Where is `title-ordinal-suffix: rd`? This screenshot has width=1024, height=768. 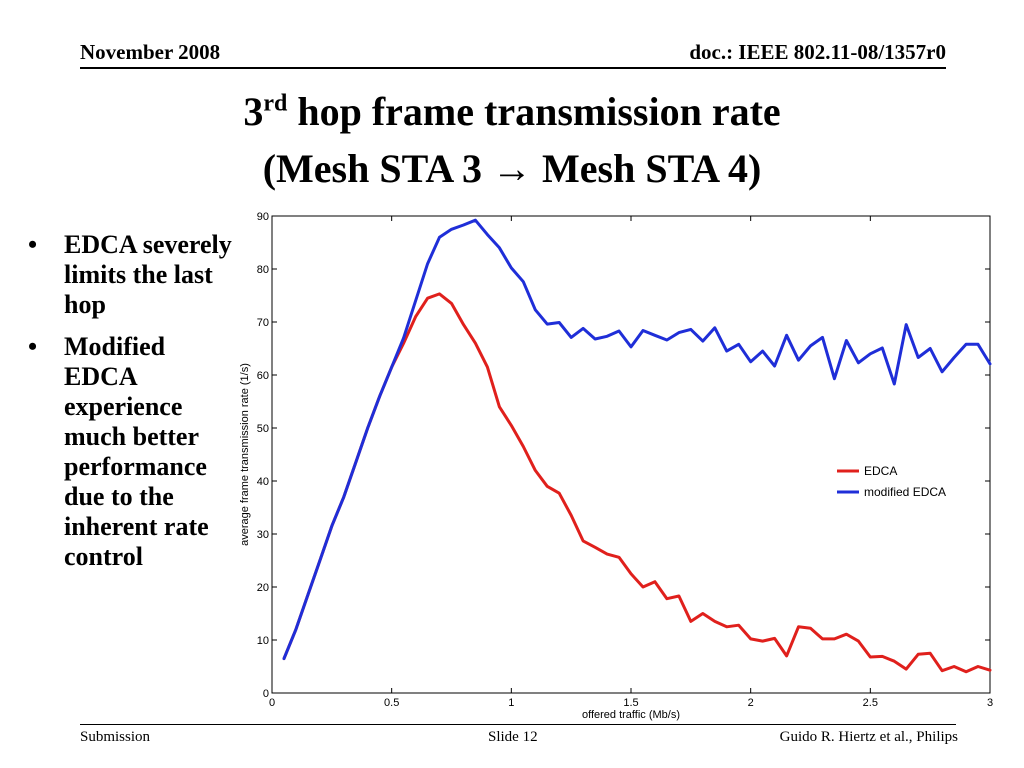 title-ordinal-suffix: rd is located at coordinates (275, 103).